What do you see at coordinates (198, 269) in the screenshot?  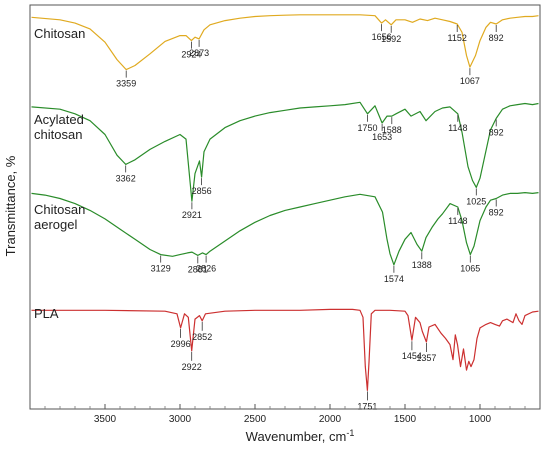 I see `peak-label: 2881` at bounding box center [198, 269].